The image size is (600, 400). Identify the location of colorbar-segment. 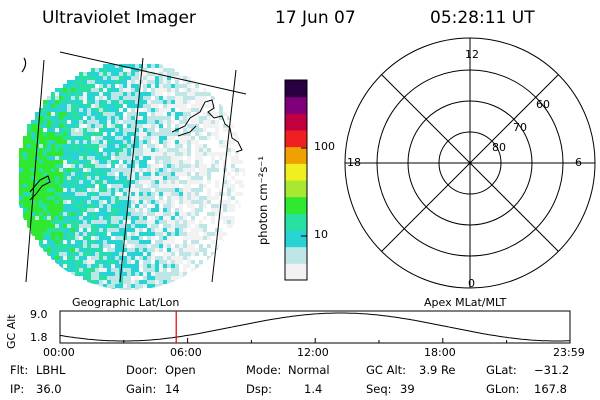
(296, 272).